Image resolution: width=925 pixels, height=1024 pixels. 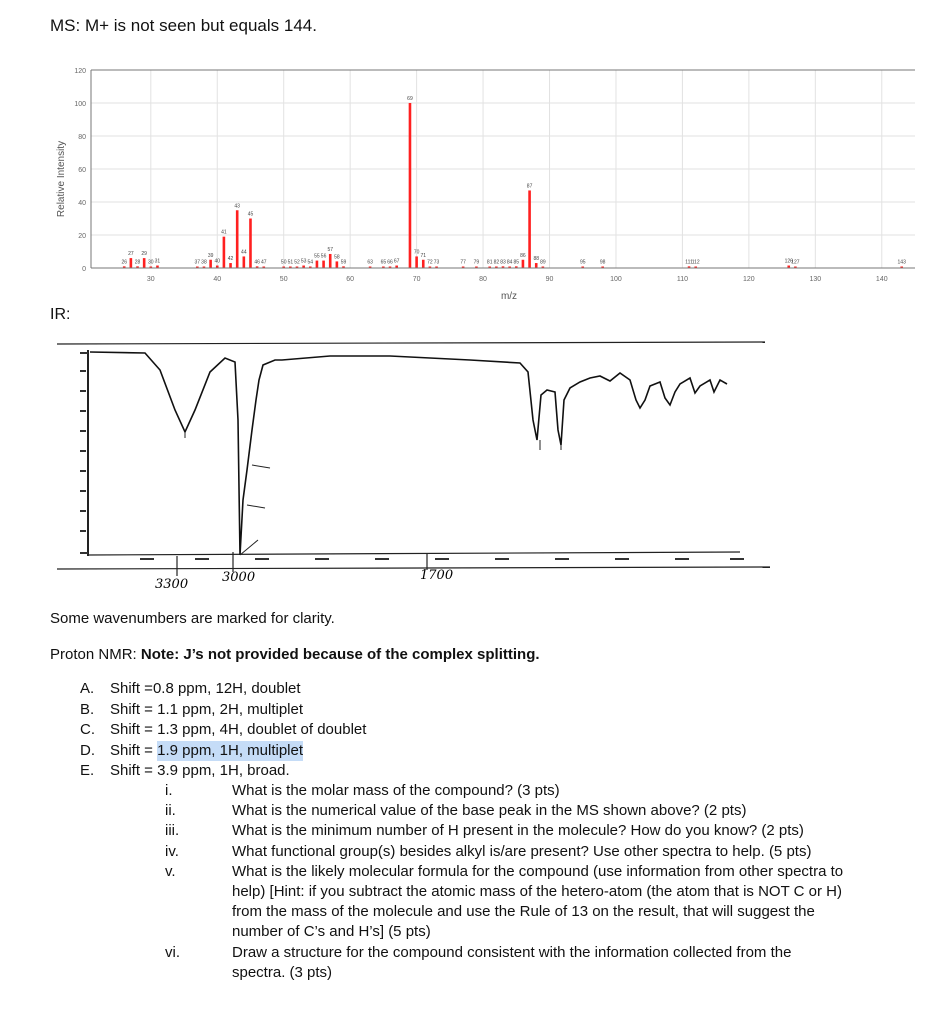 I want to click on peak-label: 30, so click(x=151, y=263).